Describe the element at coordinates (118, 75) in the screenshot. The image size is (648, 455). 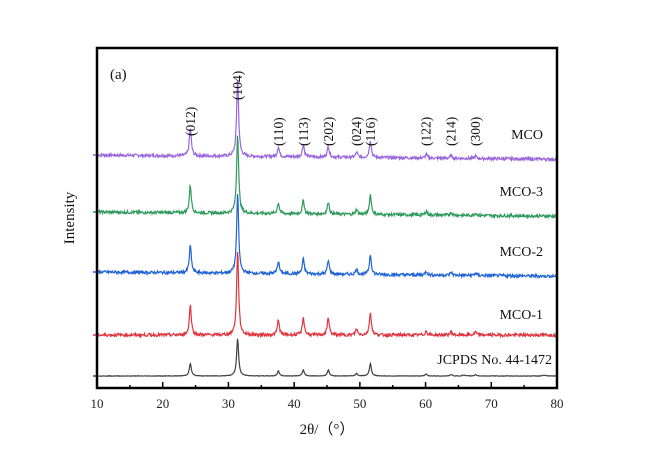
I see `panel-label: (a)` at that location.